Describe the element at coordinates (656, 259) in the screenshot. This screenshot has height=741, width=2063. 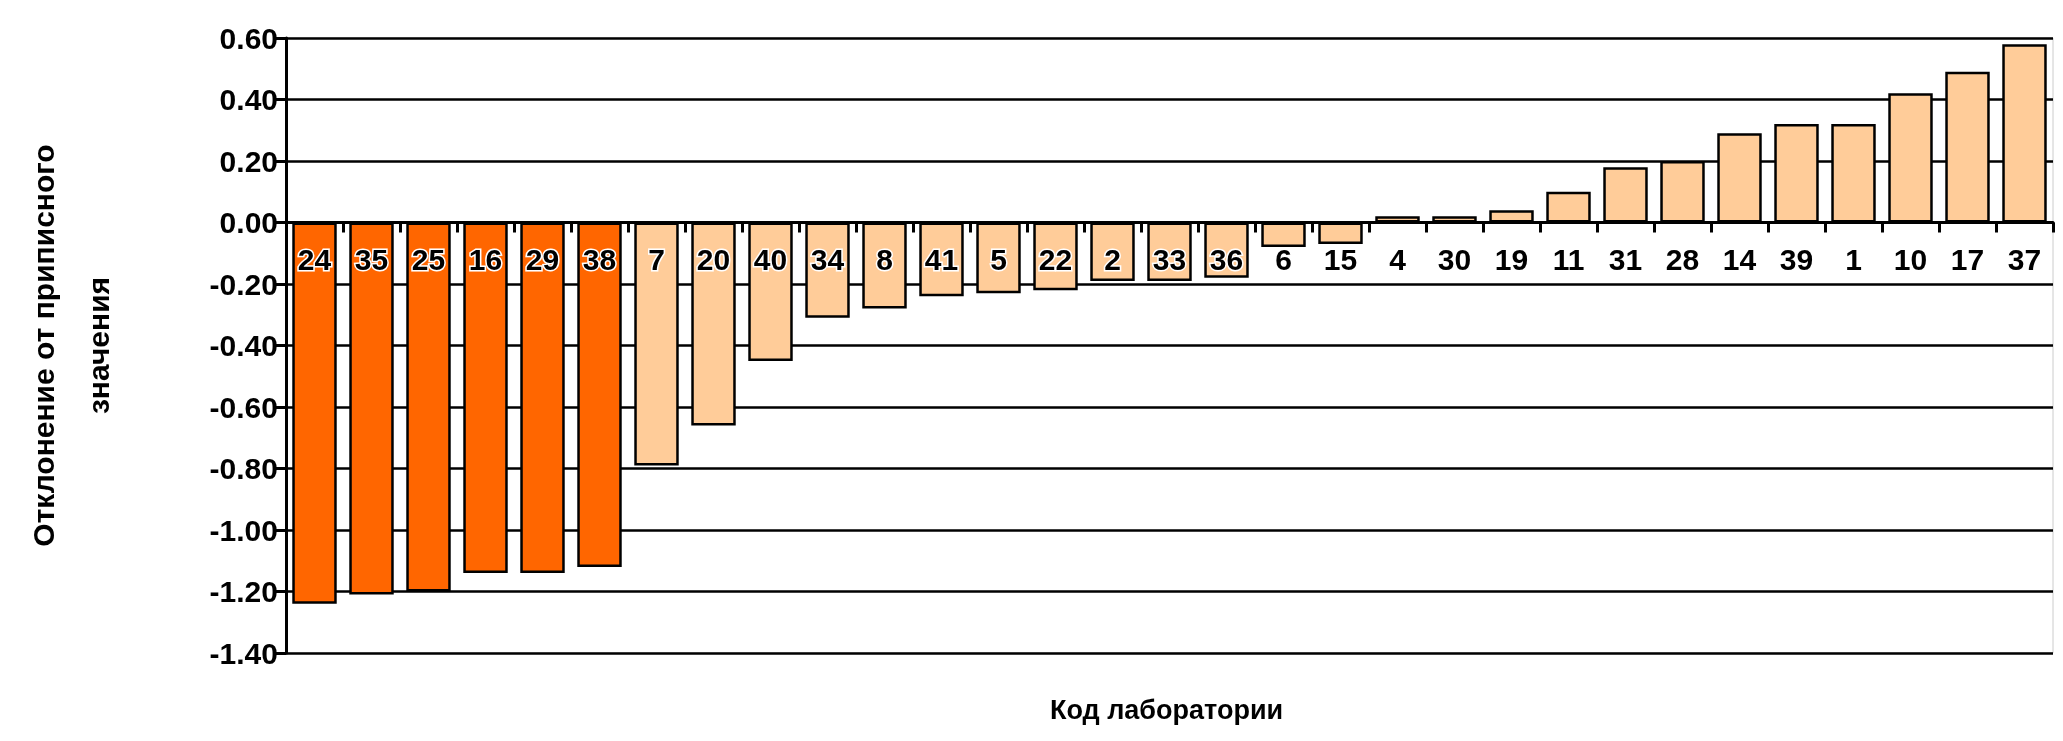
I see `x-tick-label: 7` at that location.